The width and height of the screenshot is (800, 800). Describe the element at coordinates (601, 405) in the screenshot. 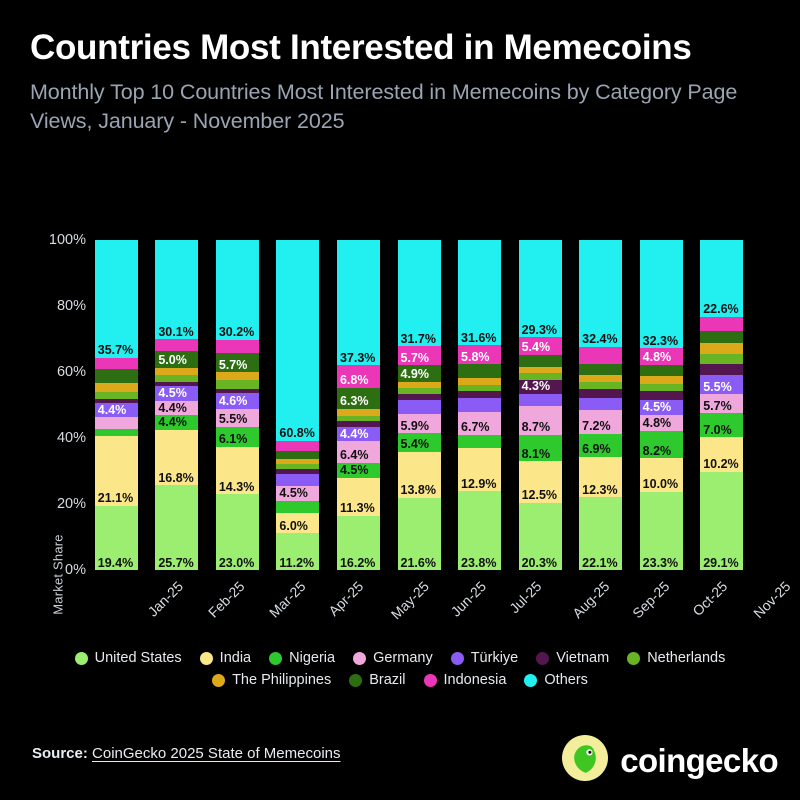

I see `bar-sep-25: 22.1% 12.3% 6.9% 7.2% 32.4%` at that location.